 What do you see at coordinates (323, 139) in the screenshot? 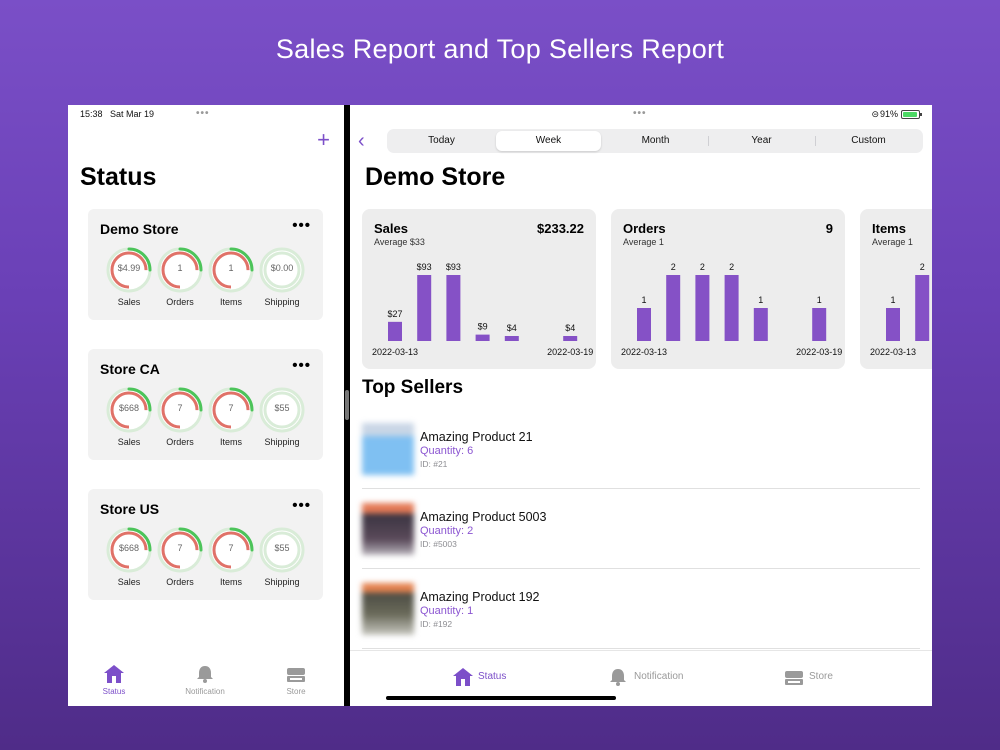
I see `add-store-button: +` at bounding box center [323, 139].